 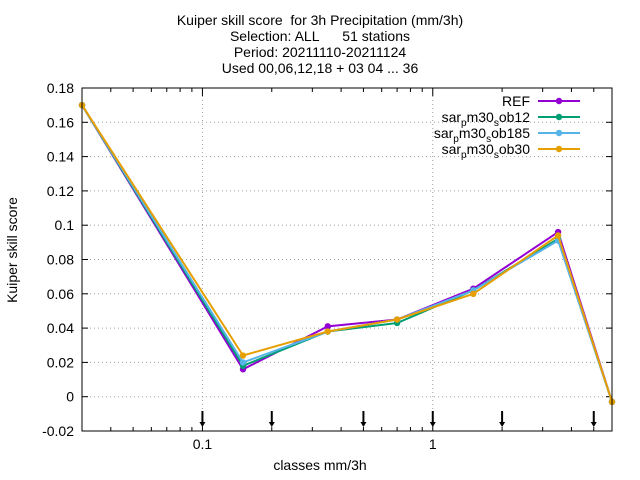 What do you see at coordinates (60, 328) in the screenshot?
I see `y-tick-label: 0.04` at bounding box center [60, 328].